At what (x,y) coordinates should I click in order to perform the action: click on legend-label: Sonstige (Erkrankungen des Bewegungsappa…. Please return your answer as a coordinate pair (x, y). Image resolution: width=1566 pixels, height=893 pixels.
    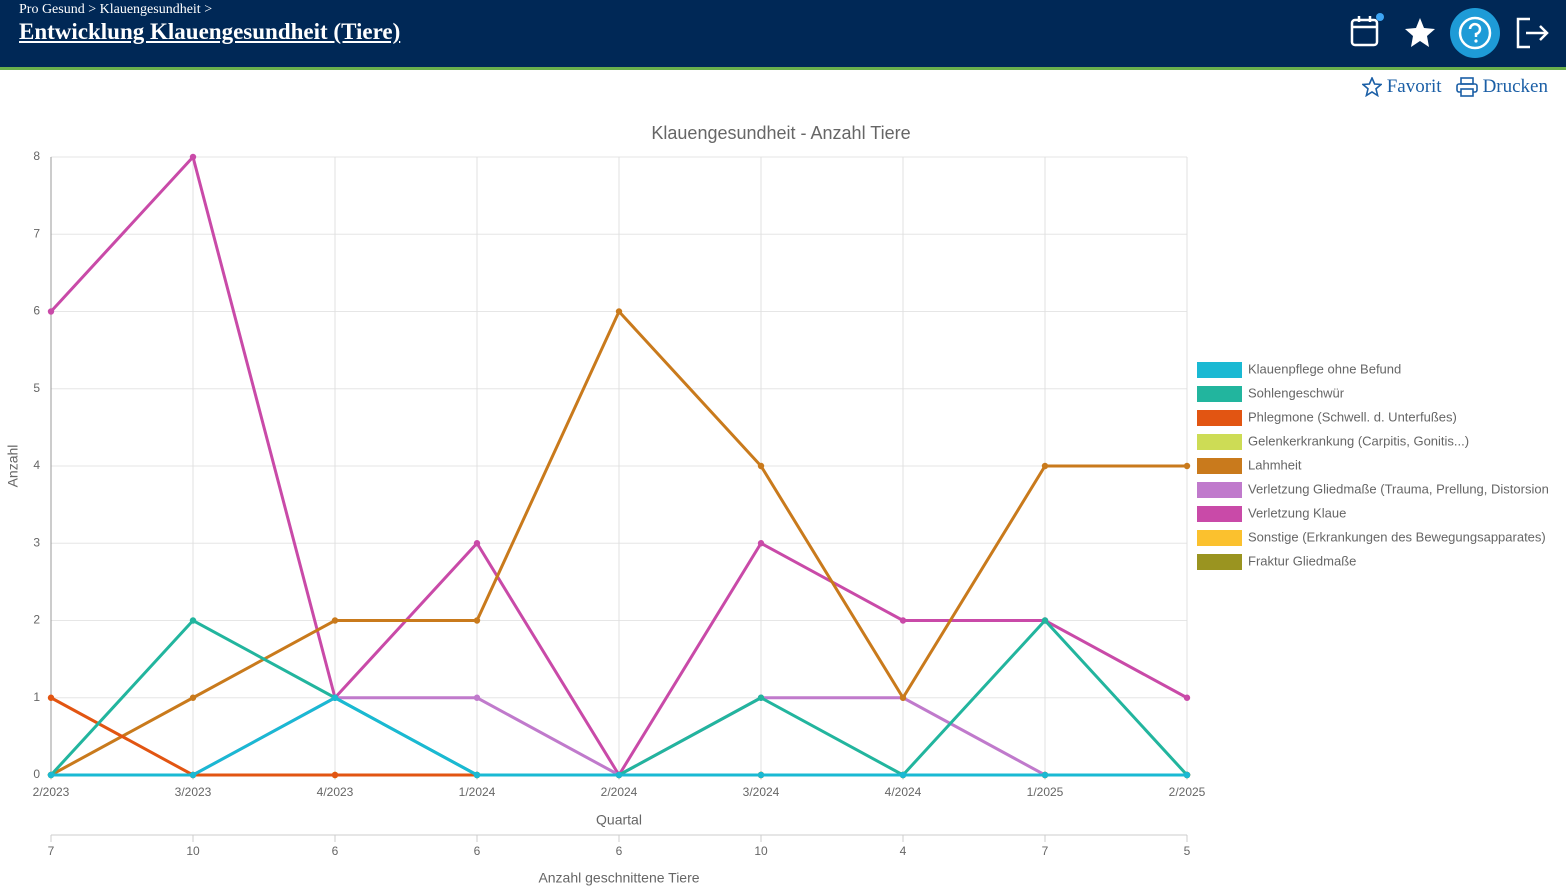
    Looking at the image, I should click on (1397, 536).